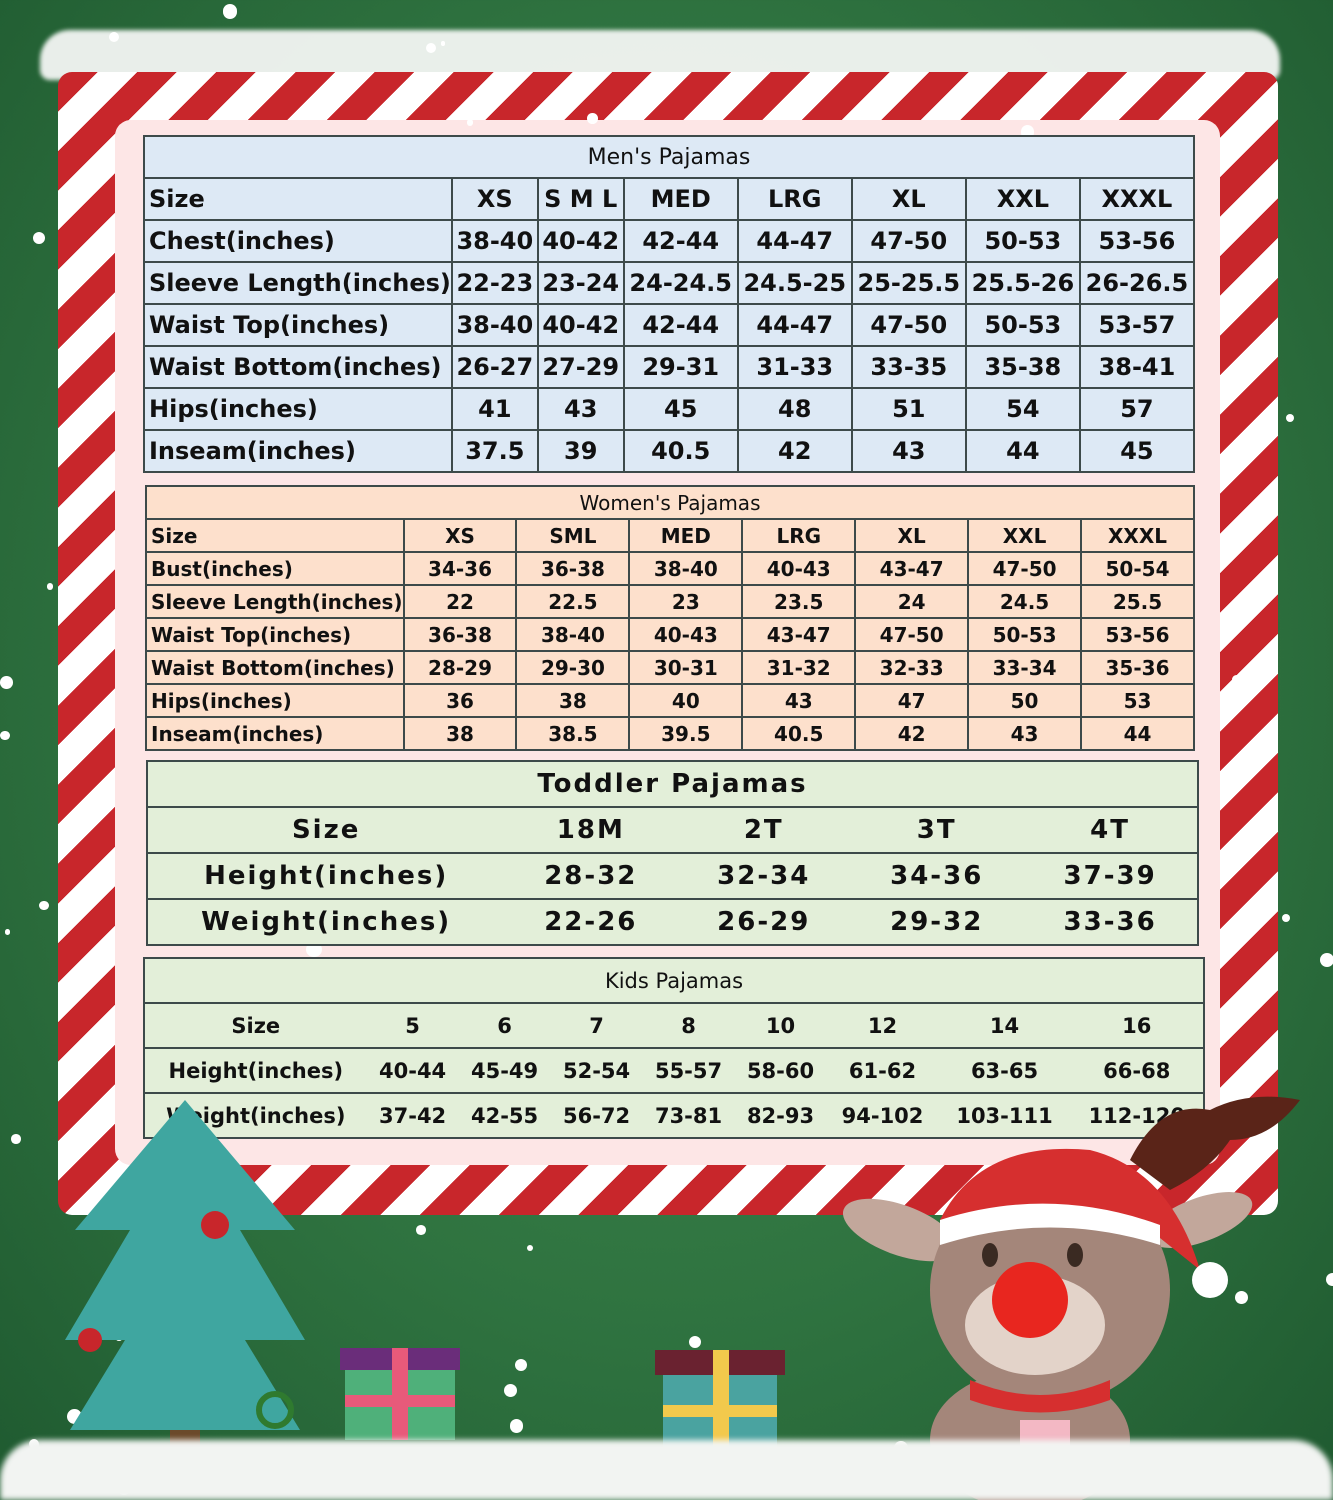  I want to click on table-row: Height(inches) 28-32 32-34 34-36 37-39, so click(672, 876).